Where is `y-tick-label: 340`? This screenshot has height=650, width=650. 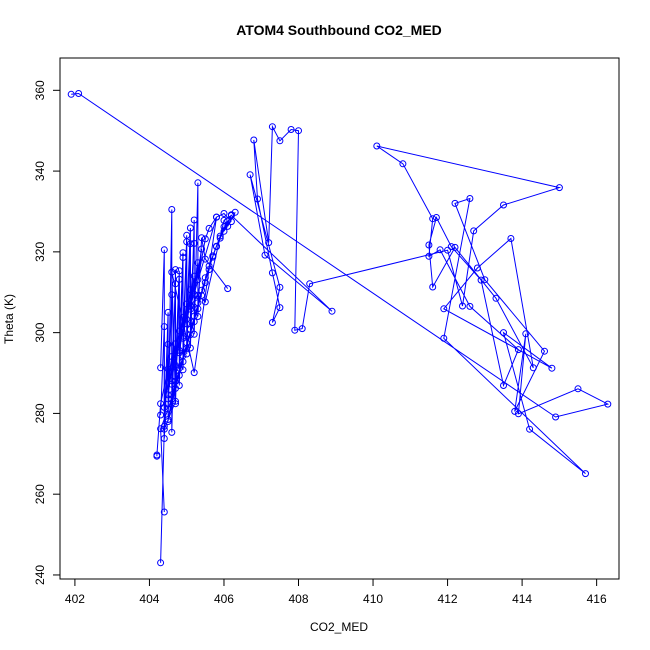
y-tick-label: 340 is located at coordinates (40, 171).